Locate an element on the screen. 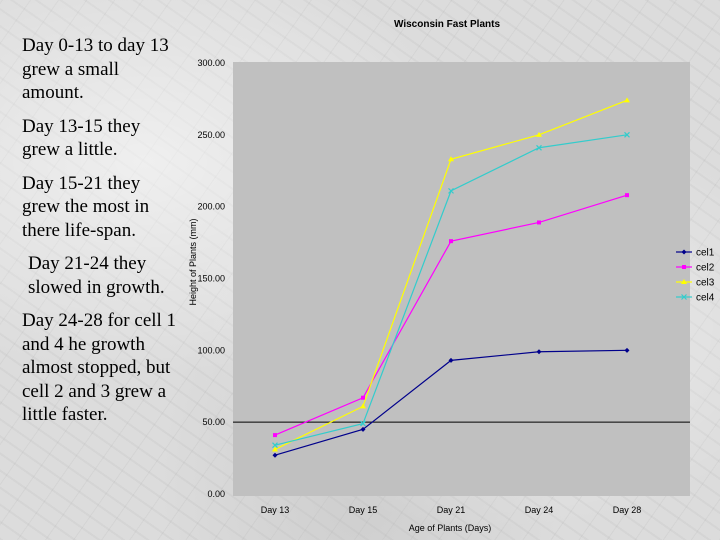 This screenshot has width=720, height=540. y-axis-label: Height of Plants (mm) is located at coordinates (193, 261).